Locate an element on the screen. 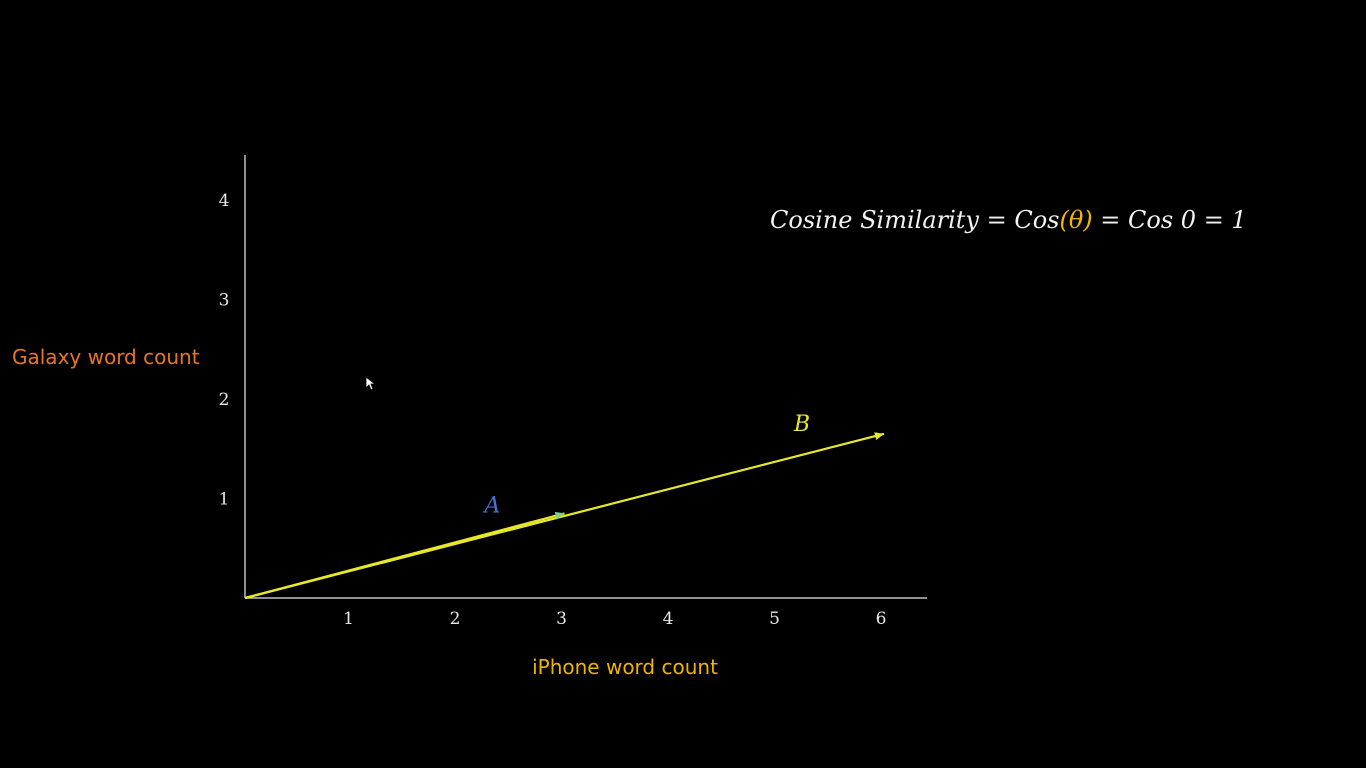 This screenshot has height=768, width=1366. x-tick-label: 2 is located at coordinates (455, 619).